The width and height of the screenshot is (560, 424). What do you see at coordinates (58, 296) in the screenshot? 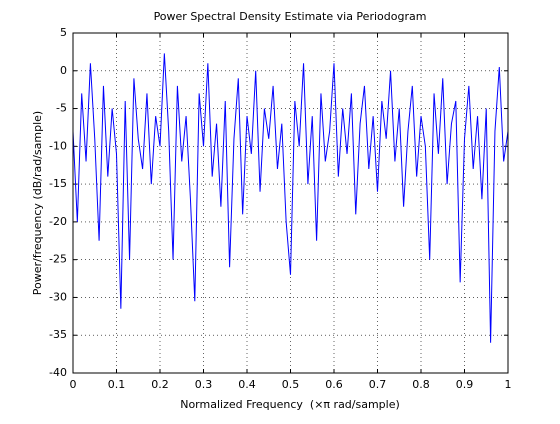
I see `y-tick-label: -30` at bounding box center [58, 296].